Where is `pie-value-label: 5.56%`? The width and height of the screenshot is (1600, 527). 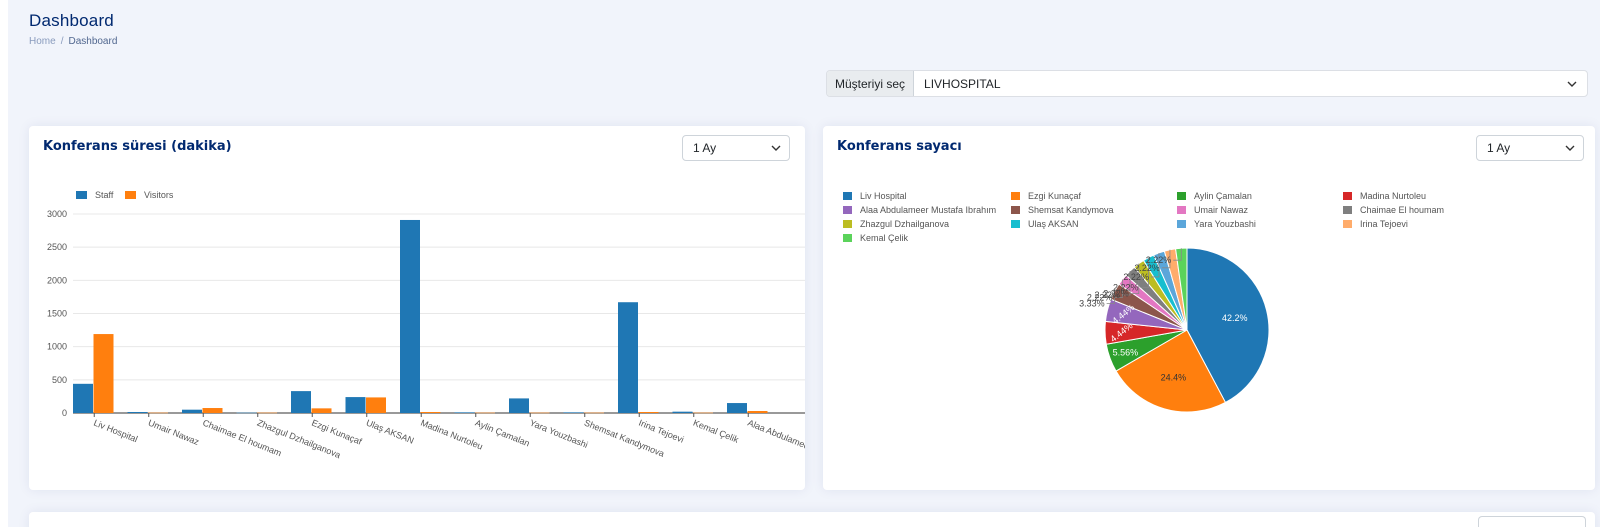
pie-value-label: 5.56% is located at coordinates (1126, 352).